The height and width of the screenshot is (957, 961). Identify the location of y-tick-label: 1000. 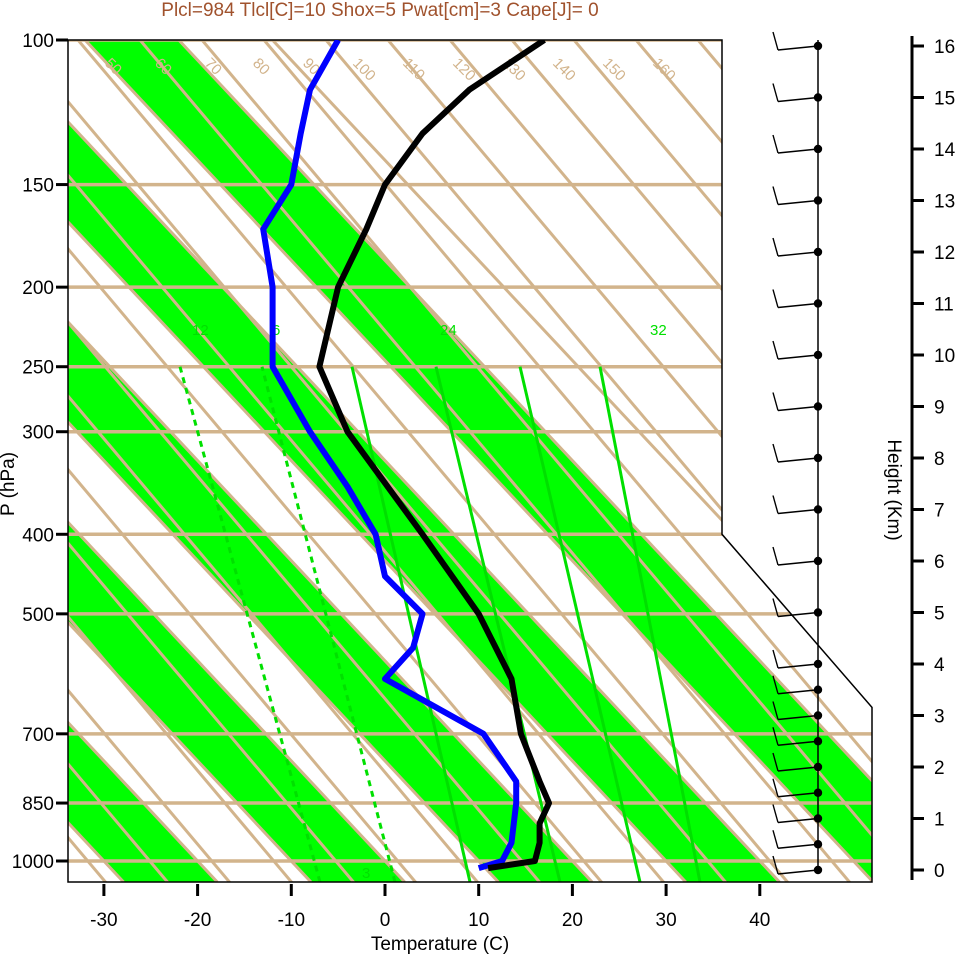
(33, 862).